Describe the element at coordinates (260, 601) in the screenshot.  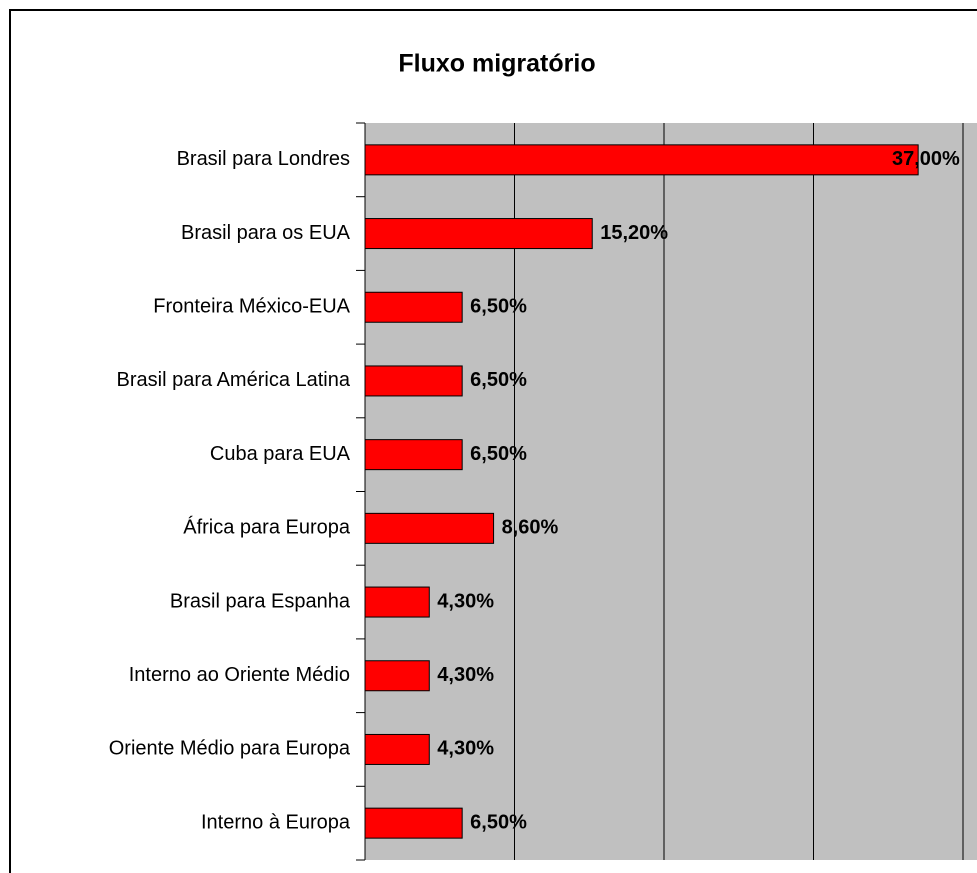
I see `y-tick-label: Brasil para Espanha` at that location.